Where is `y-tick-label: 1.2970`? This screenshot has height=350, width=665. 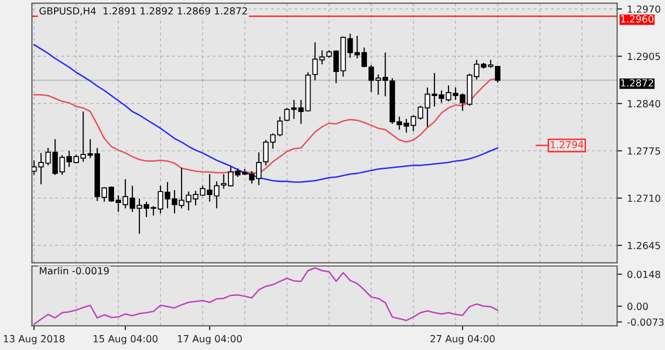 y-tick-label: 1.2970 is located at coordinates (644, 9).